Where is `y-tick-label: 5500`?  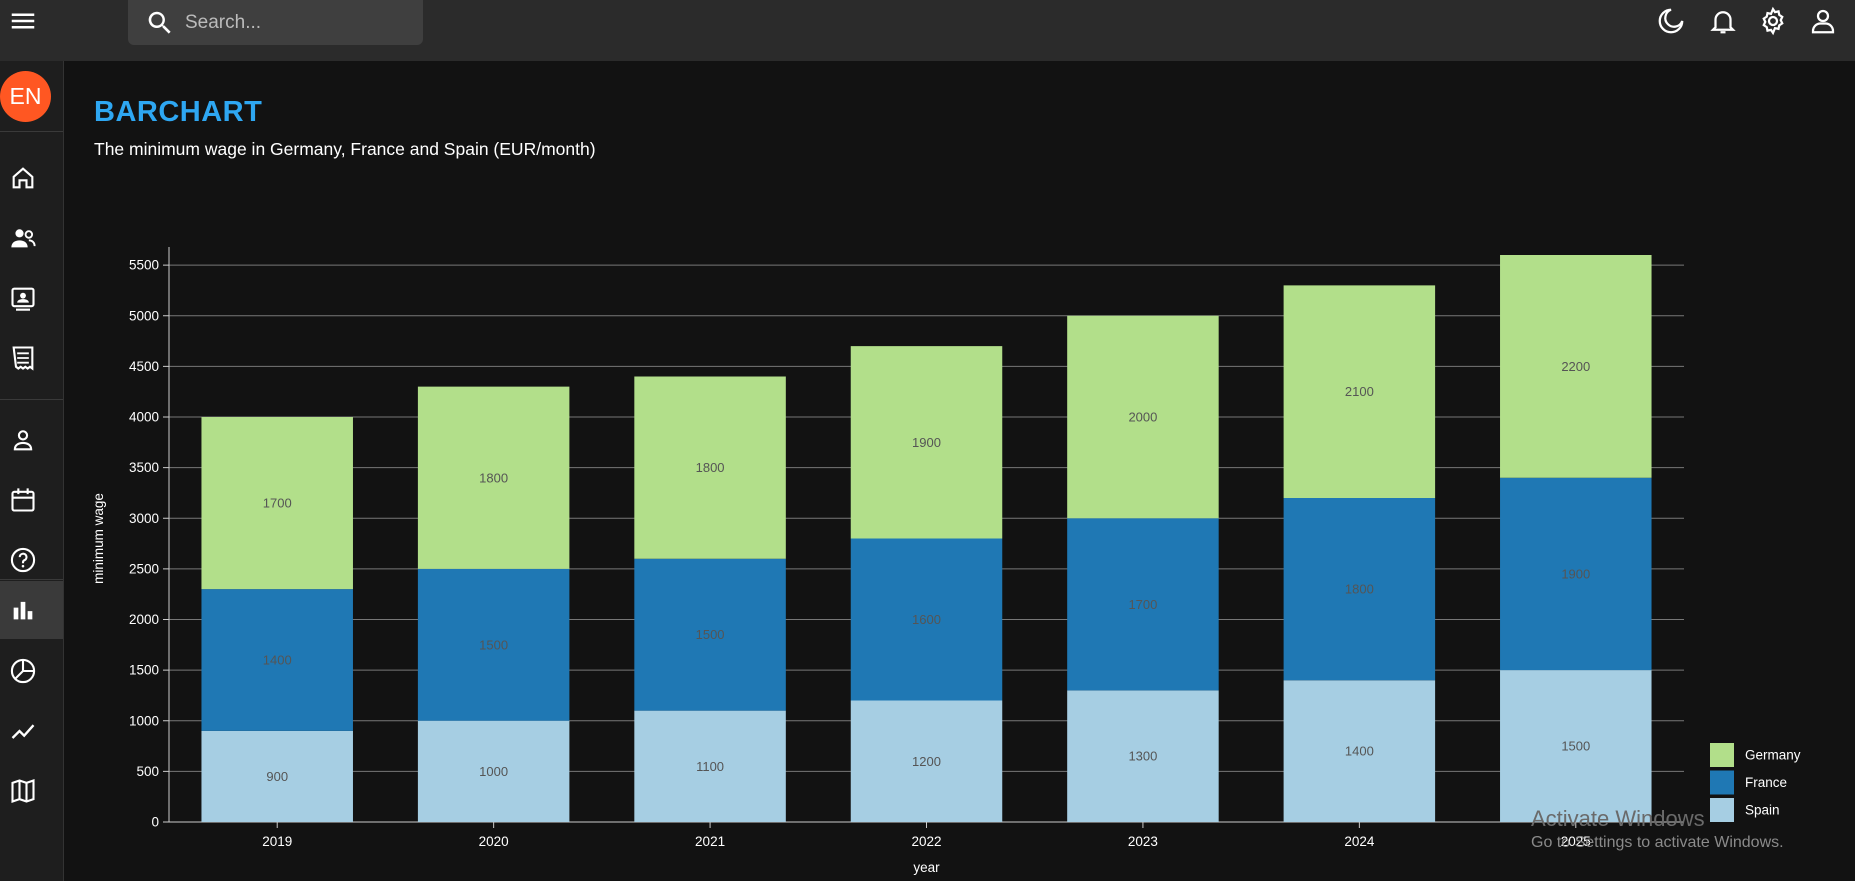
y-tick-label: 5500 is located at coordinates (144, 265).